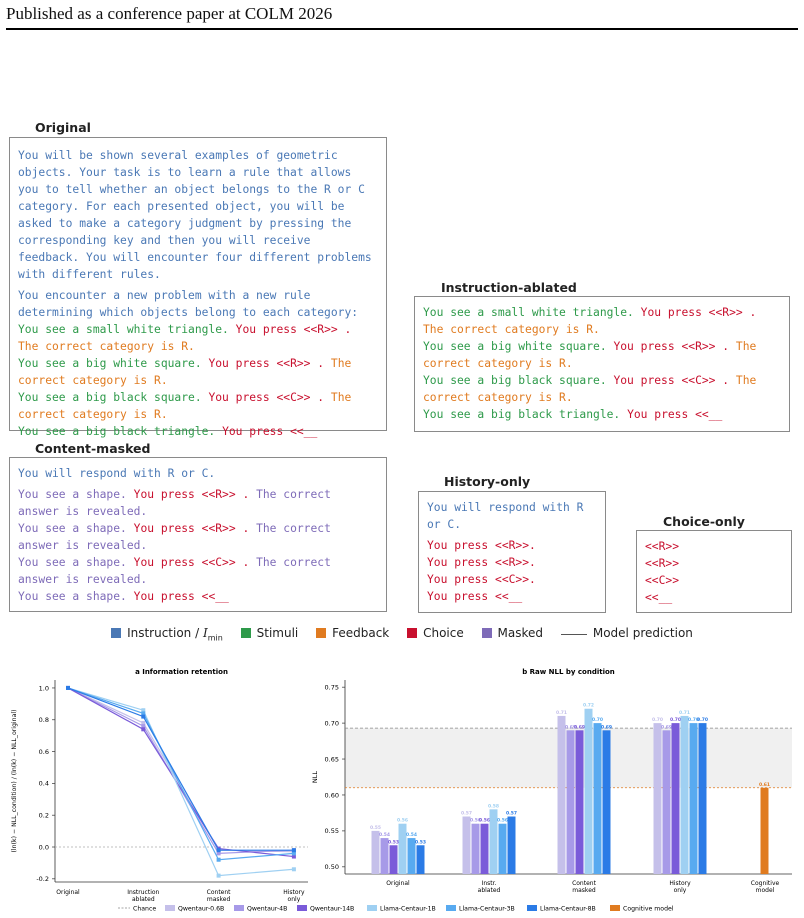  I want to click on panel-b-ytick-label: 0.65, so click(332, 759).